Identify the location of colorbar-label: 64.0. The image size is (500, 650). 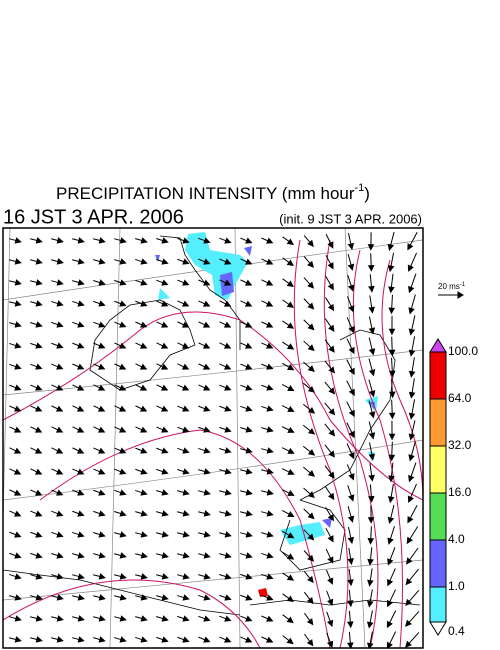
(460, 398).